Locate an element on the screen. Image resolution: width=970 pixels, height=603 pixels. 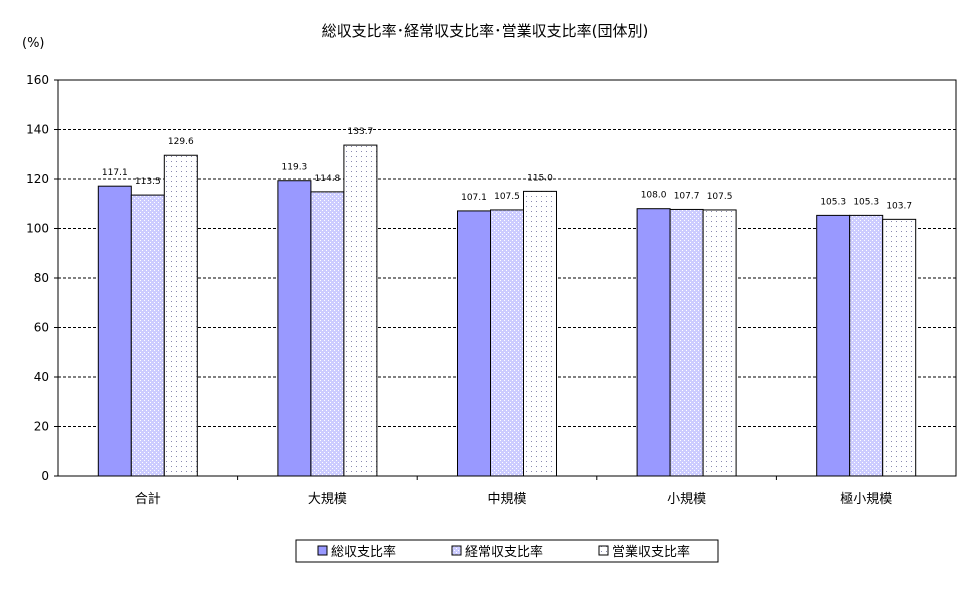
legend-frame is located at coordinates (507, 551).